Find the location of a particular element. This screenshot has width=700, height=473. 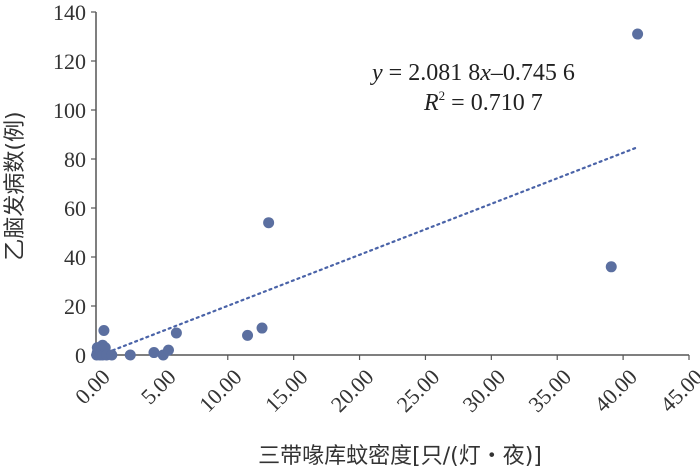

y-tick-label: 60 is located at coordinates (75, 208).